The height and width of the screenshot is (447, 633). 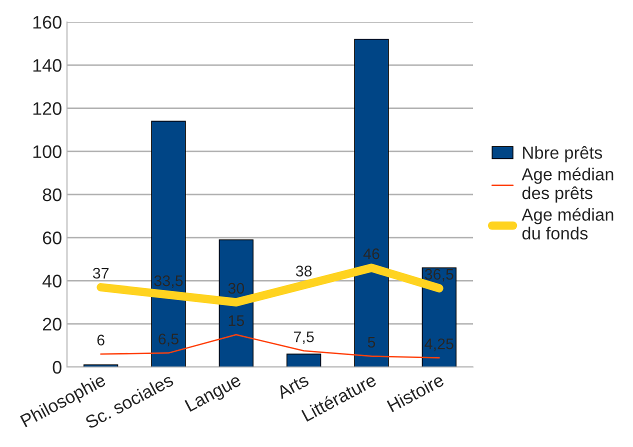 I want to click on data-label: 33,5, so click(x=168, y=281).